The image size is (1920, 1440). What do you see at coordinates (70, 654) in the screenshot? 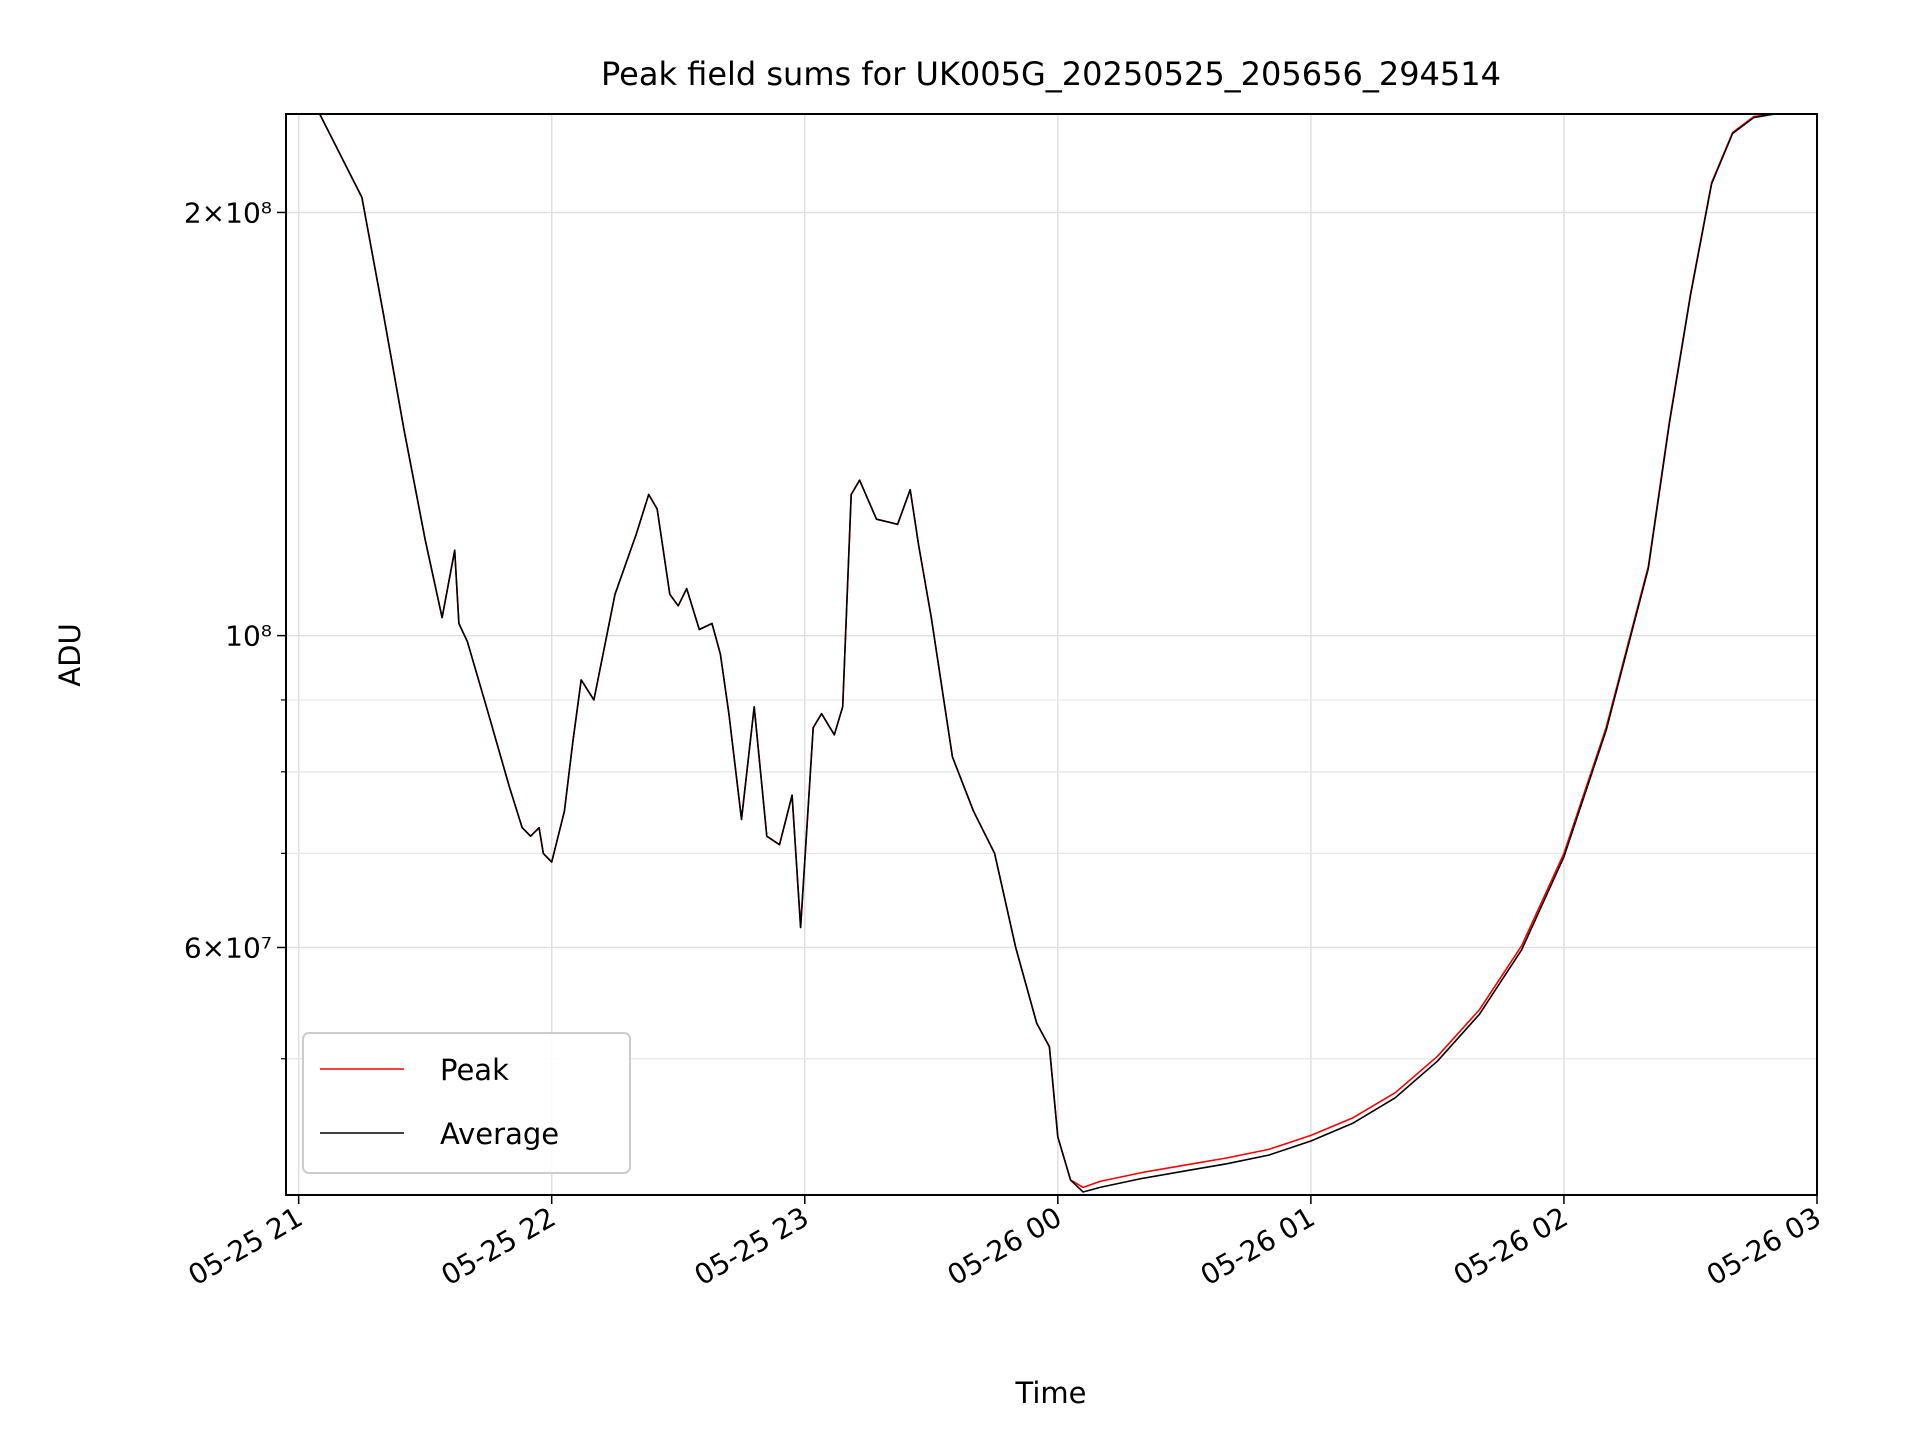
I see `y-axis-label: ADU` at bounding box center [70, 654].